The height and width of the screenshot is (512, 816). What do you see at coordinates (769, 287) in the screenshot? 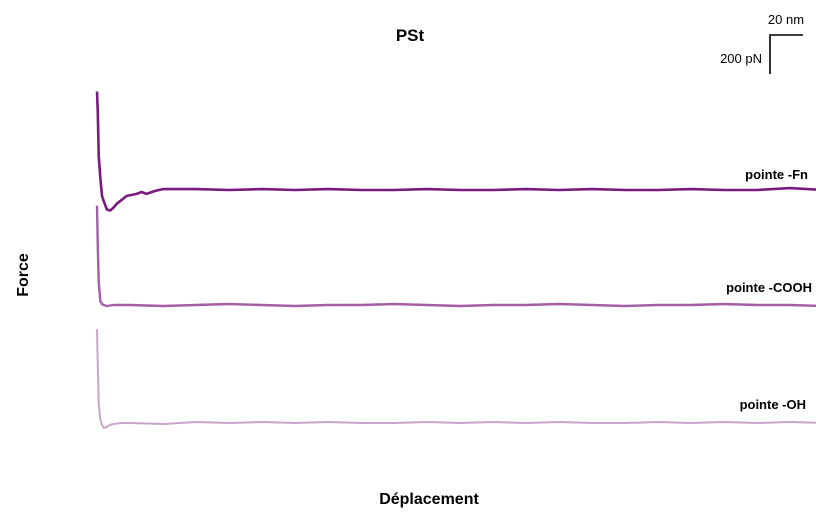
I see `series-label-cooh: pointe -COOH` at bounding box center [769, 287].